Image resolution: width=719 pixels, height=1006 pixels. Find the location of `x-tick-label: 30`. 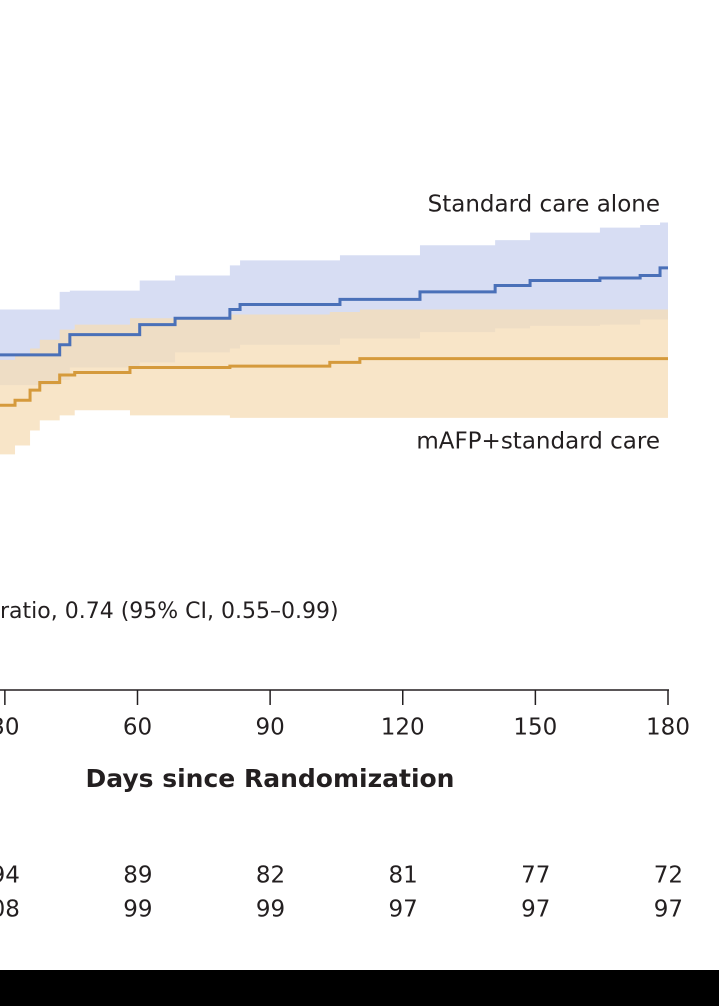

x-tick-label: 30 is located at coordinates (10, 728).